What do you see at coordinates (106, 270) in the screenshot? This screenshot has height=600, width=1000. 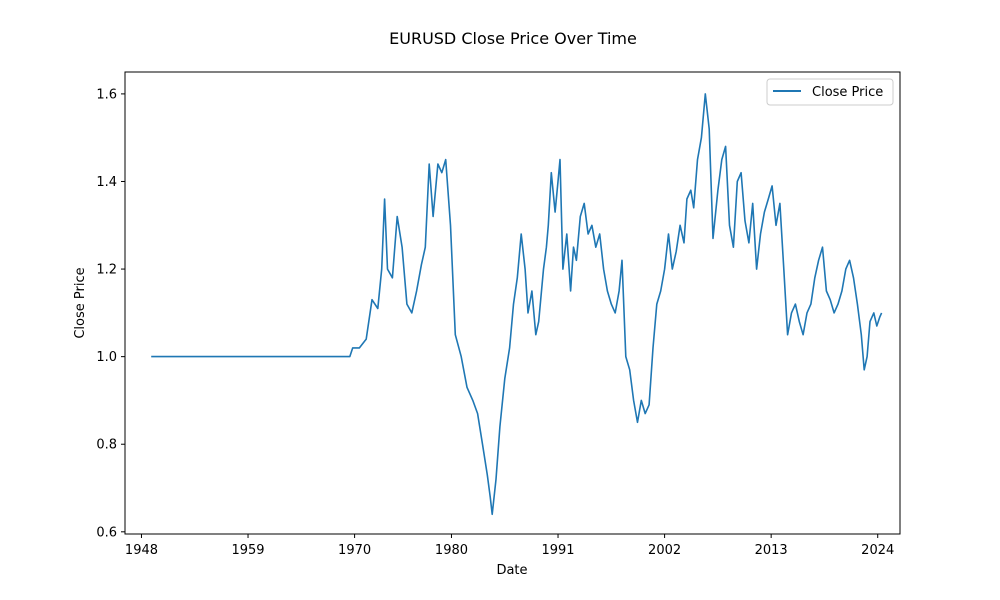 I see `y-tick-label: 1.2` at bounding box center [106, 270].